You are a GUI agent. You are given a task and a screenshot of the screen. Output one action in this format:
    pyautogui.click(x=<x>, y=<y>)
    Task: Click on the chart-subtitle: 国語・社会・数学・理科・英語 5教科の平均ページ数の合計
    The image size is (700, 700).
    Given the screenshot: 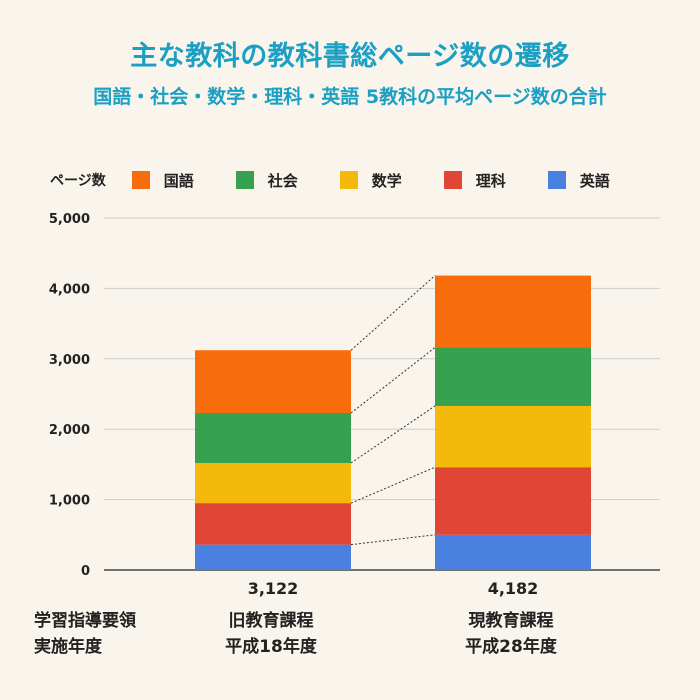 What is the action you would take?
    pyautogui.click(x=350, y=97)
    